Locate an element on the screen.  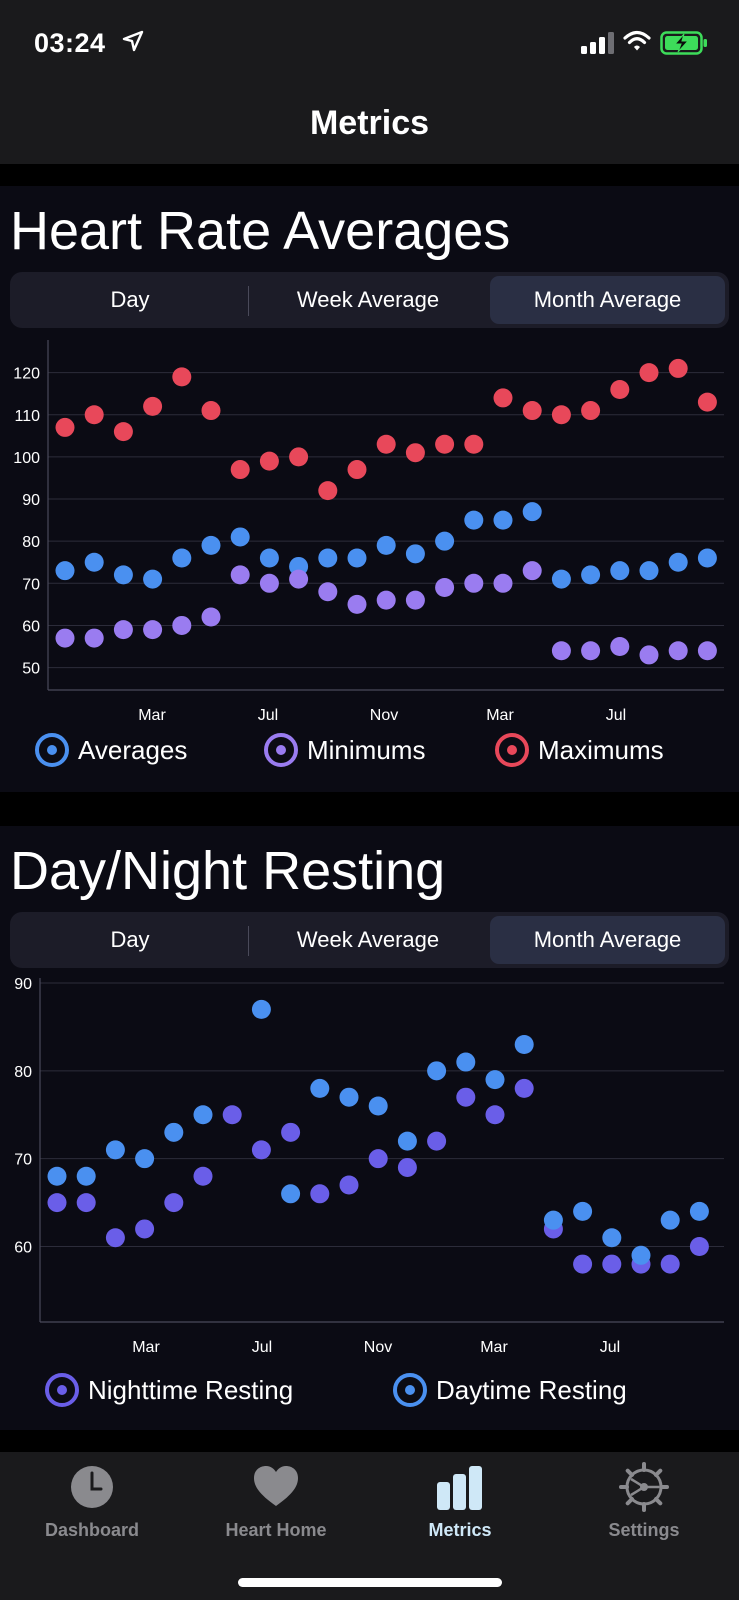
tab-dashboard: Dashboard is located at coordinates (92, 1501).